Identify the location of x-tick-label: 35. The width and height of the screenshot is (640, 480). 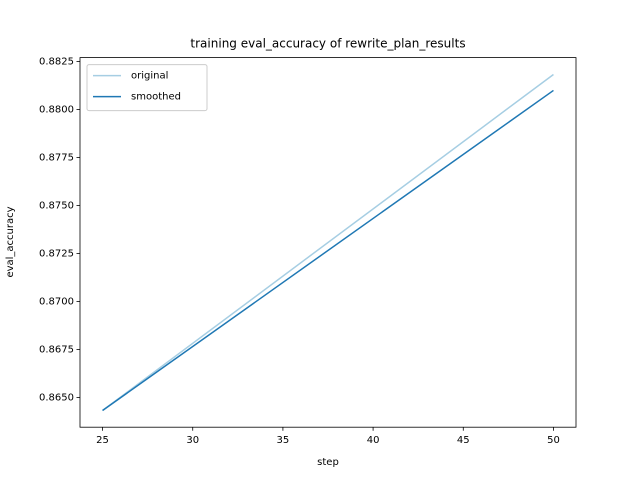
(283, 440).